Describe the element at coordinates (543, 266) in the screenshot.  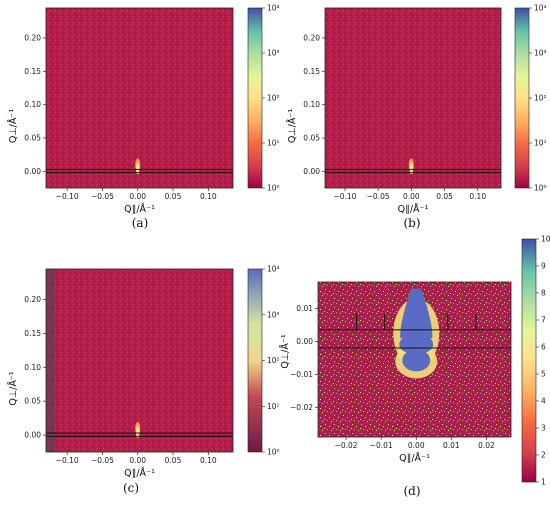
I see `colorbar-tick-label: 9` at that location.